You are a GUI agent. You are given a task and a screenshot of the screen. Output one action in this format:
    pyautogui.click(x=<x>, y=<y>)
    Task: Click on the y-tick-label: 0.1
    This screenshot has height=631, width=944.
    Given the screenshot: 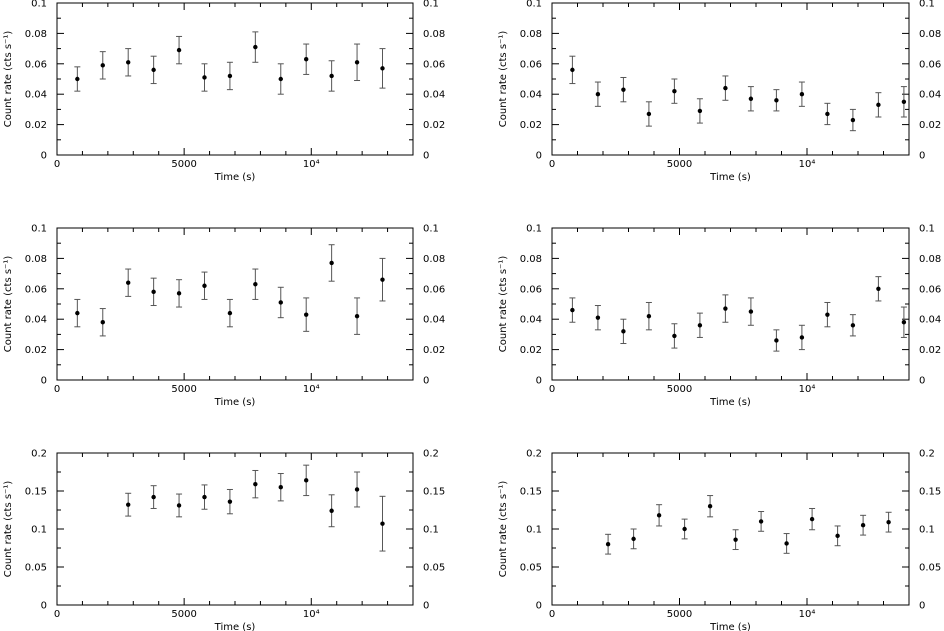 What is the action you would take?
    pyautogui.click(x=534, y=5)
    